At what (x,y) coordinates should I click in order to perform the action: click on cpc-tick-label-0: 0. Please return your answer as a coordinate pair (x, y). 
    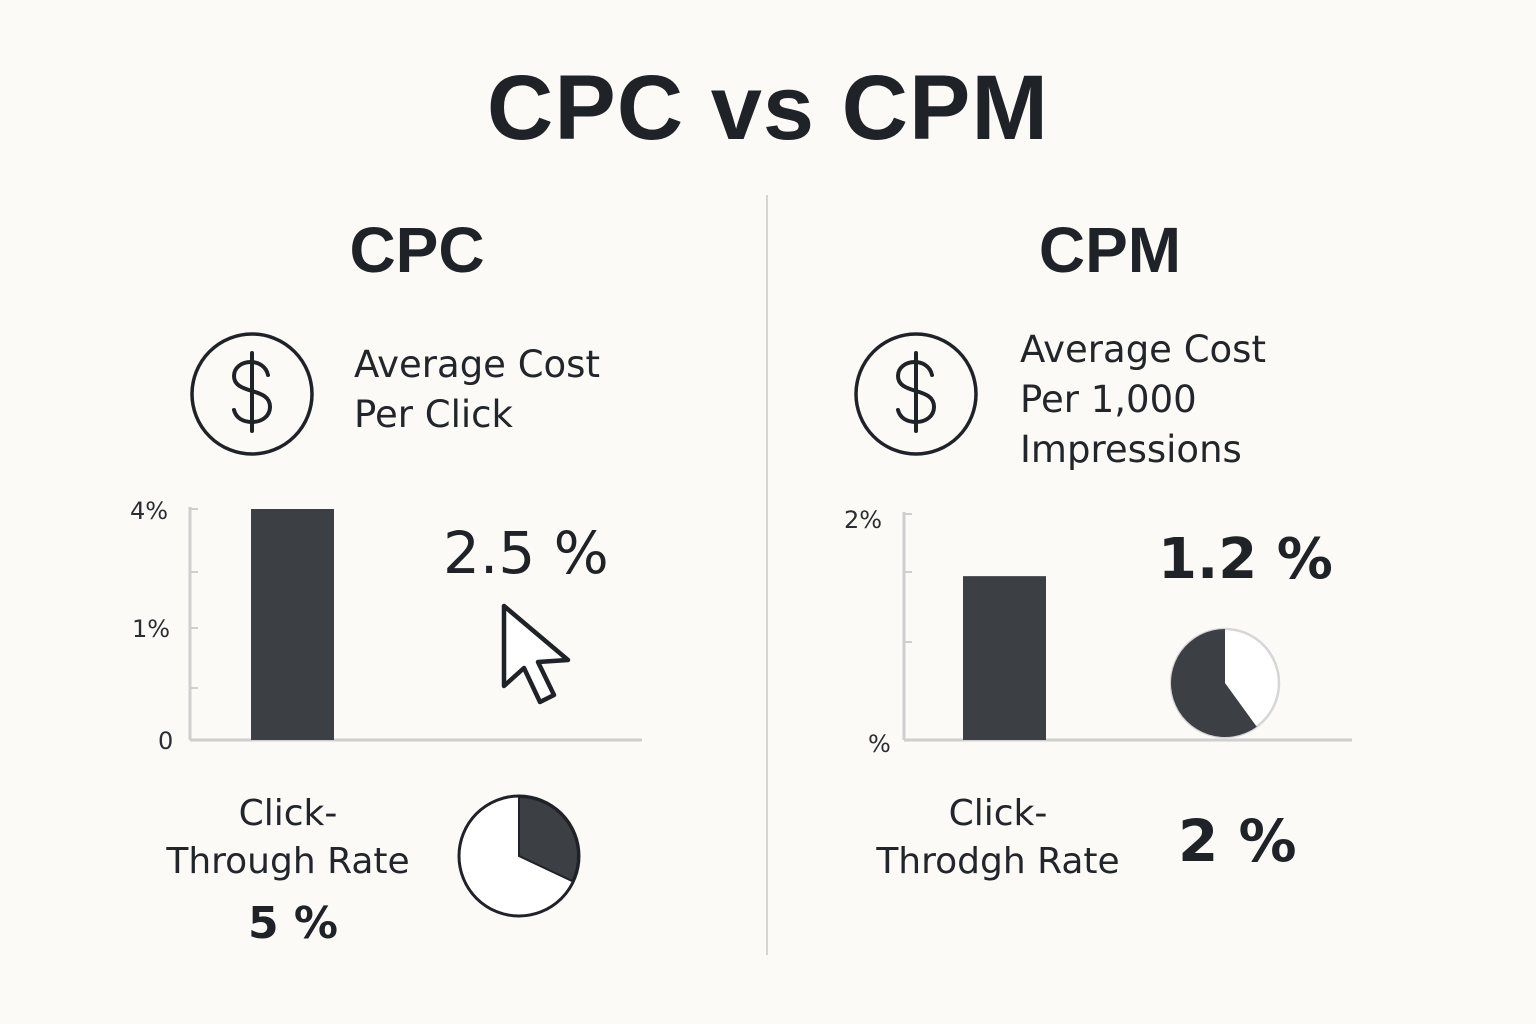
    Looking at the image, I should click on (165, 741).